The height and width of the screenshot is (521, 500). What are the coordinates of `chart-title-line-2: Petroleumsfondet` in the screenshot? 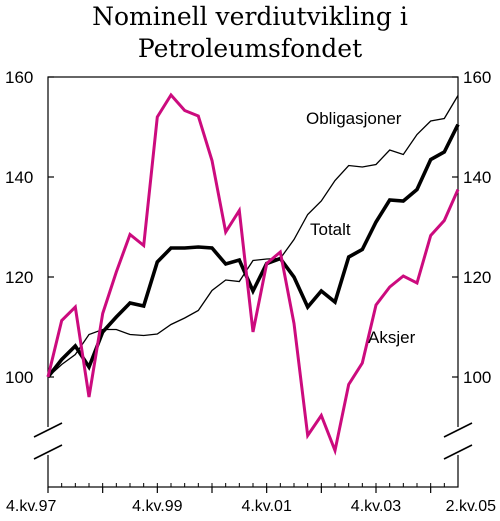 It's located at (250, 48).